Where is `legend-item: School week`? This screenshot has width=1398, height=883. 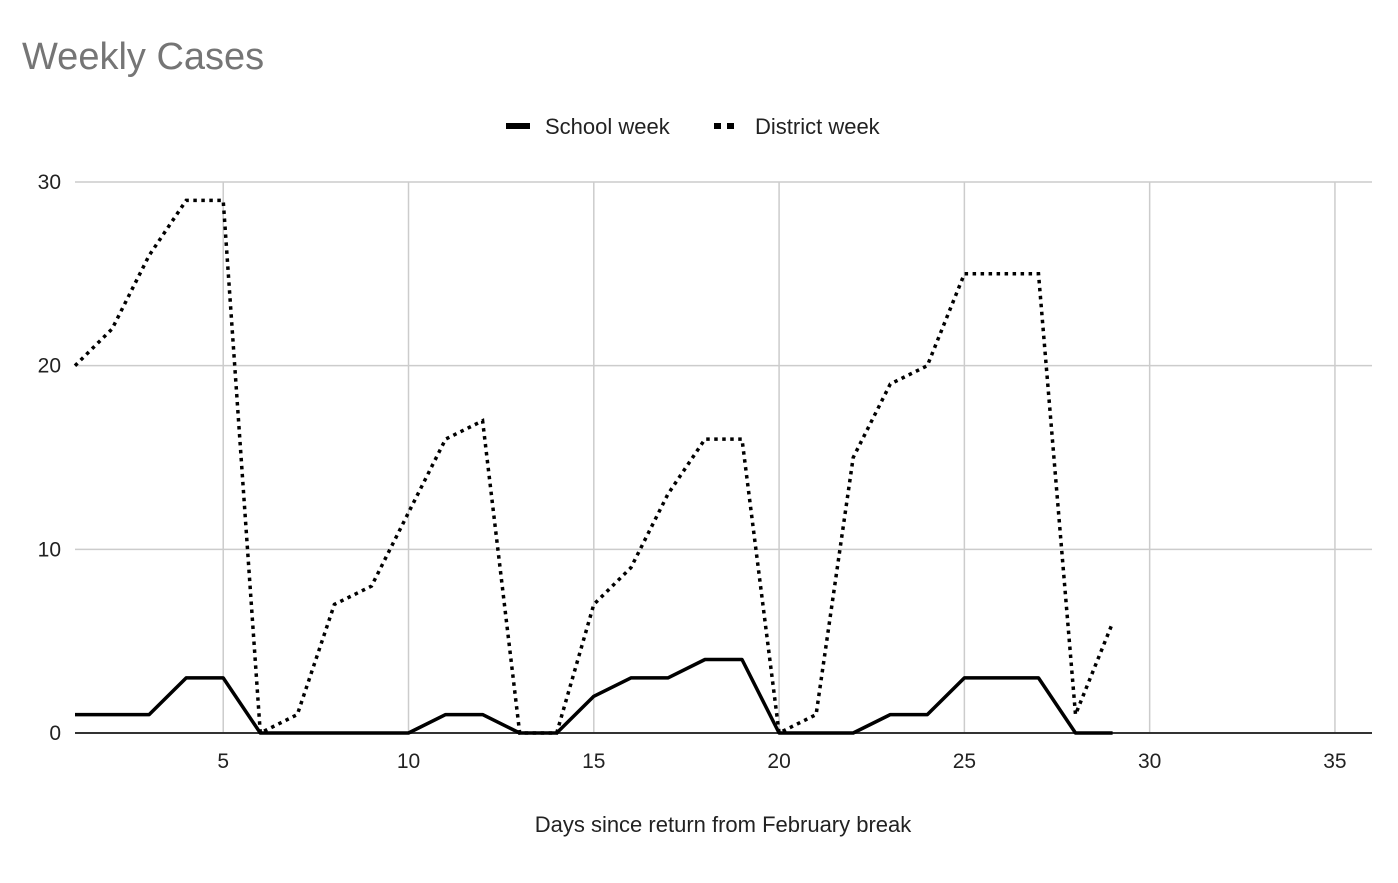 legend-item: School week is located at coordinates (588, 126).